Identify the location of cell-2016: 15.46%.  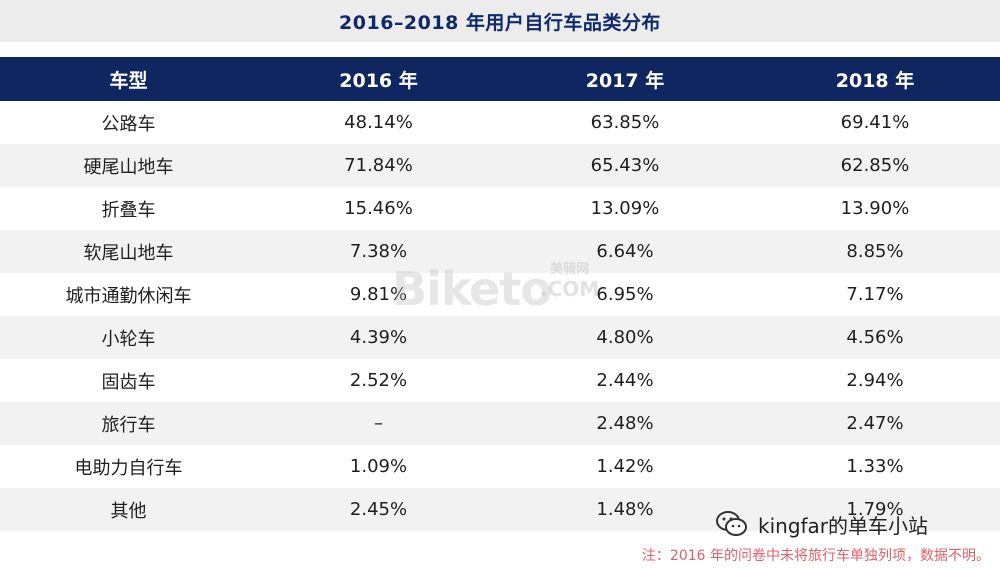
(378, 208).